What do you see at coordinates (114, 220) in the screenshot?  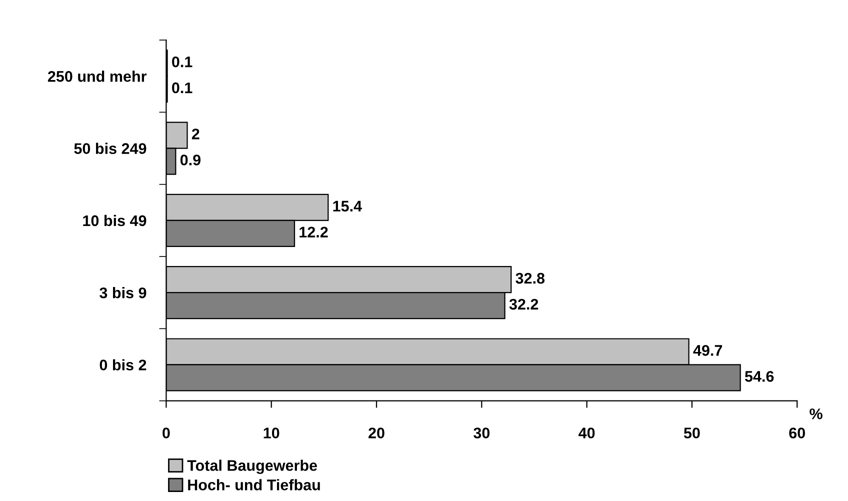 I see `y-tick-label: 10 bis 49` at bounding box center [114, 220].